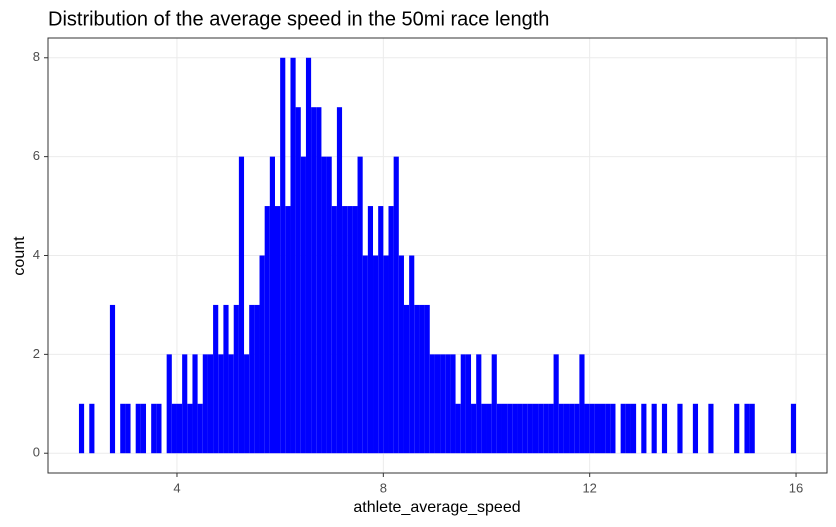 This screenshot has height=527, width=836. What do you see at coordinates (36, 155) in the screenshot?
I see `y-tick-label: 6` at bounding box center [36, 155].